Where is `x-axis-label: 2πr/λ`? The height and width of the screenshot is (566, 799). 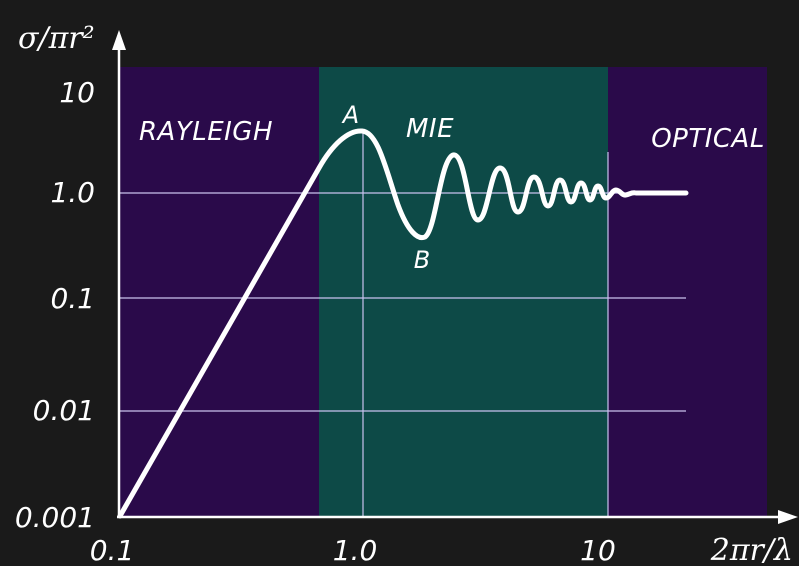 x-axis-label: 2πr/λ is located at coordinates (751, 549).